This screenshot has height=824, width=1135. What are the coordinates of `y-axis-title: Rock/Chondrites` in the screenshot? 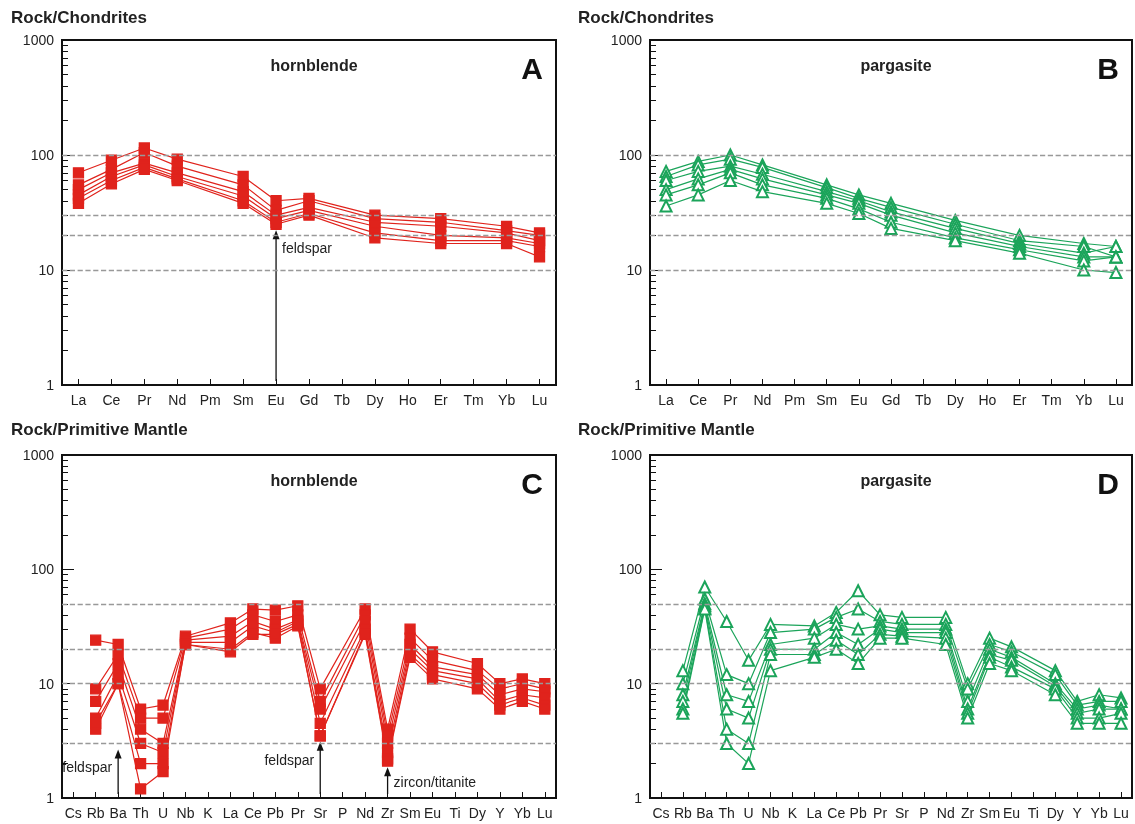 It's located at (79, 17).